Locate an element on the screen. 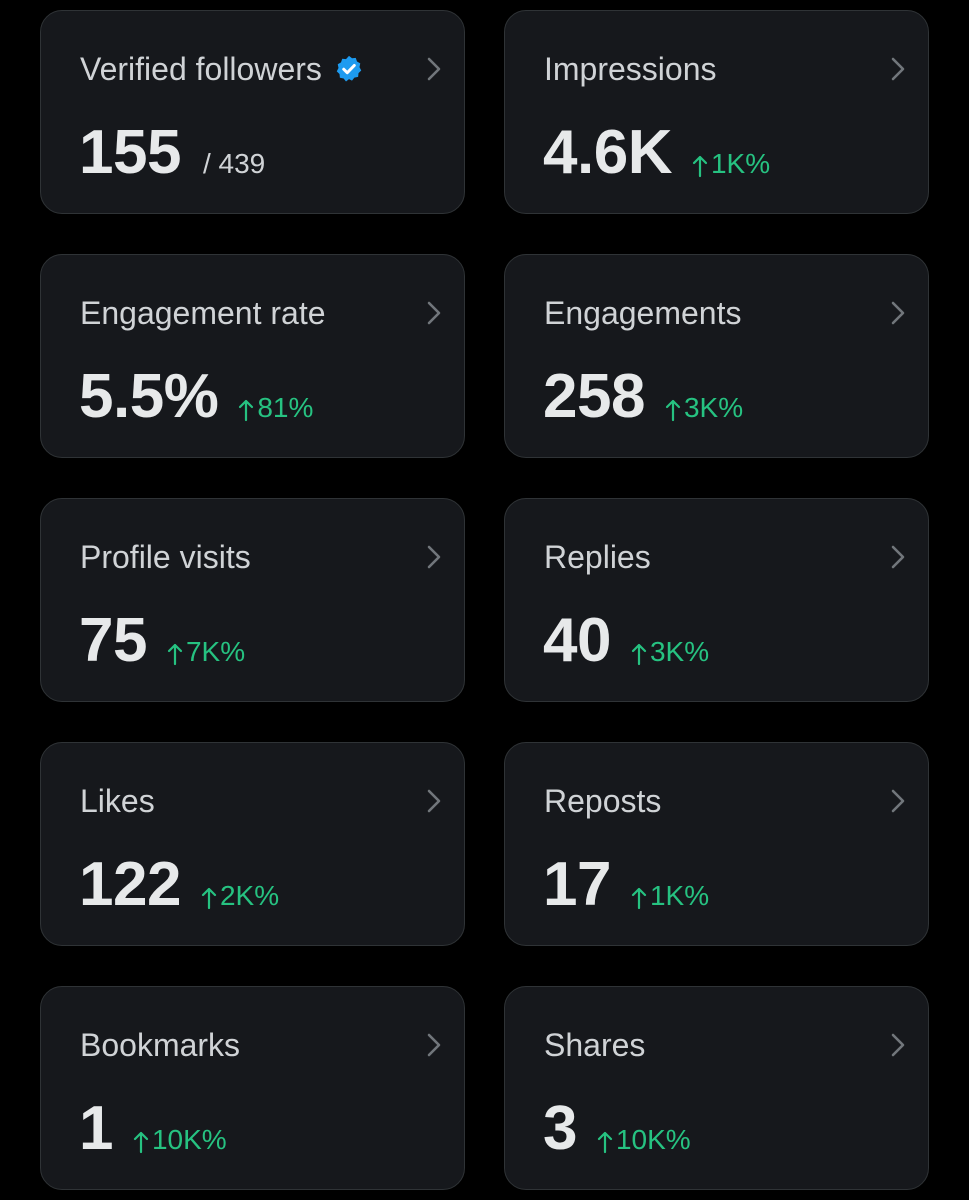 This screenshot has height=1200, width=969. metric-card-engagements: Engagements 258 3K% is located at coordinates (716, 356).